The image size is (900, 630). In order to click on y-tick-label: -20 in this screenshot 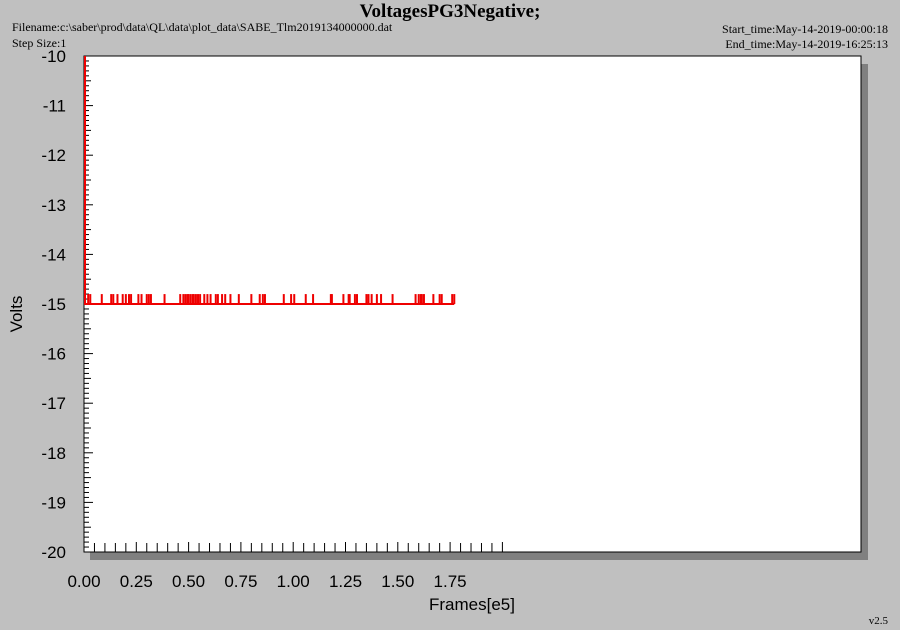, I will do `click(53, 552)`.